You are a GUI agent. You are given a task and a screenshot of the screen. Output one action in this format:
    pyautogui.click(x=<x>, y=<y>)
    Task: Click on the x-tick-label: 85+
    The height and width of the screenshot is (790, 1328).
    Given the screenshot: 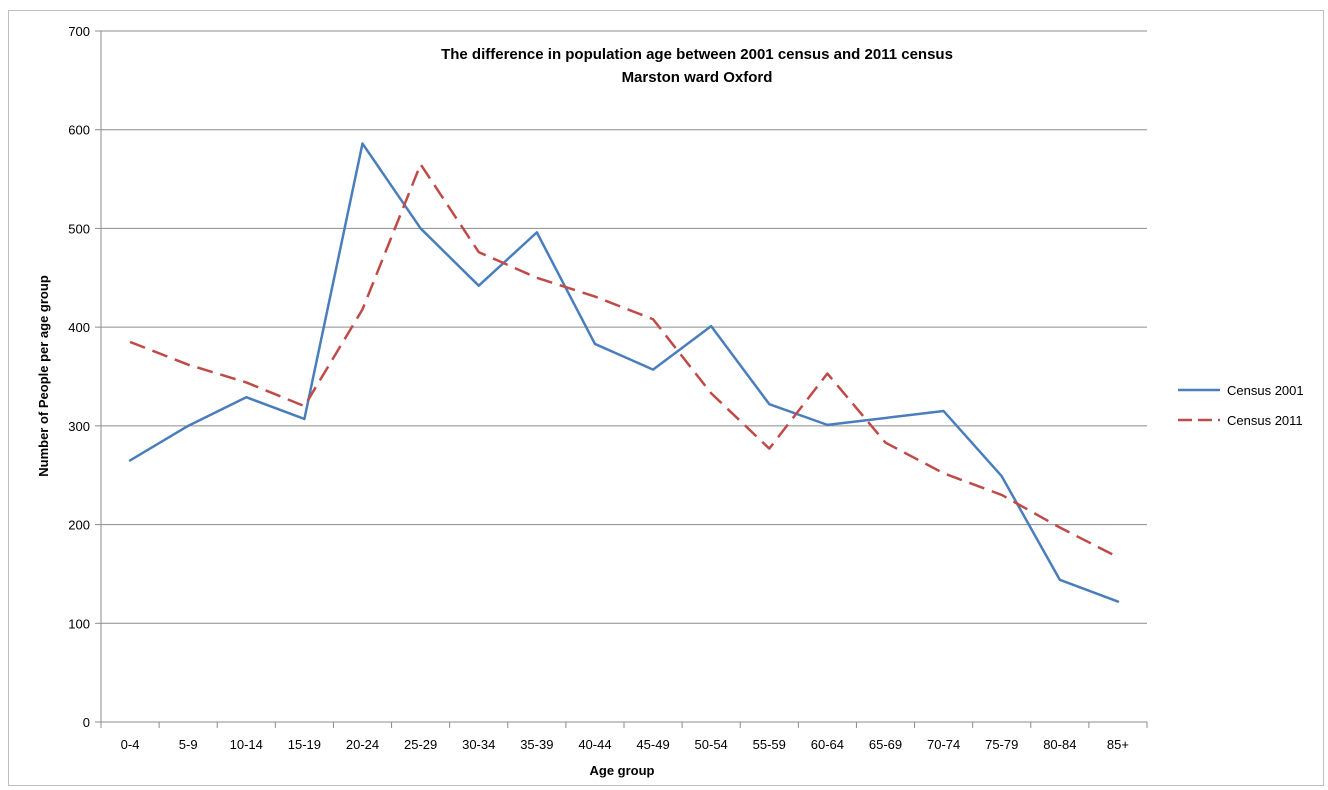 What is the action you would take?
    pyautogui.click(x=1118, y=744)
    